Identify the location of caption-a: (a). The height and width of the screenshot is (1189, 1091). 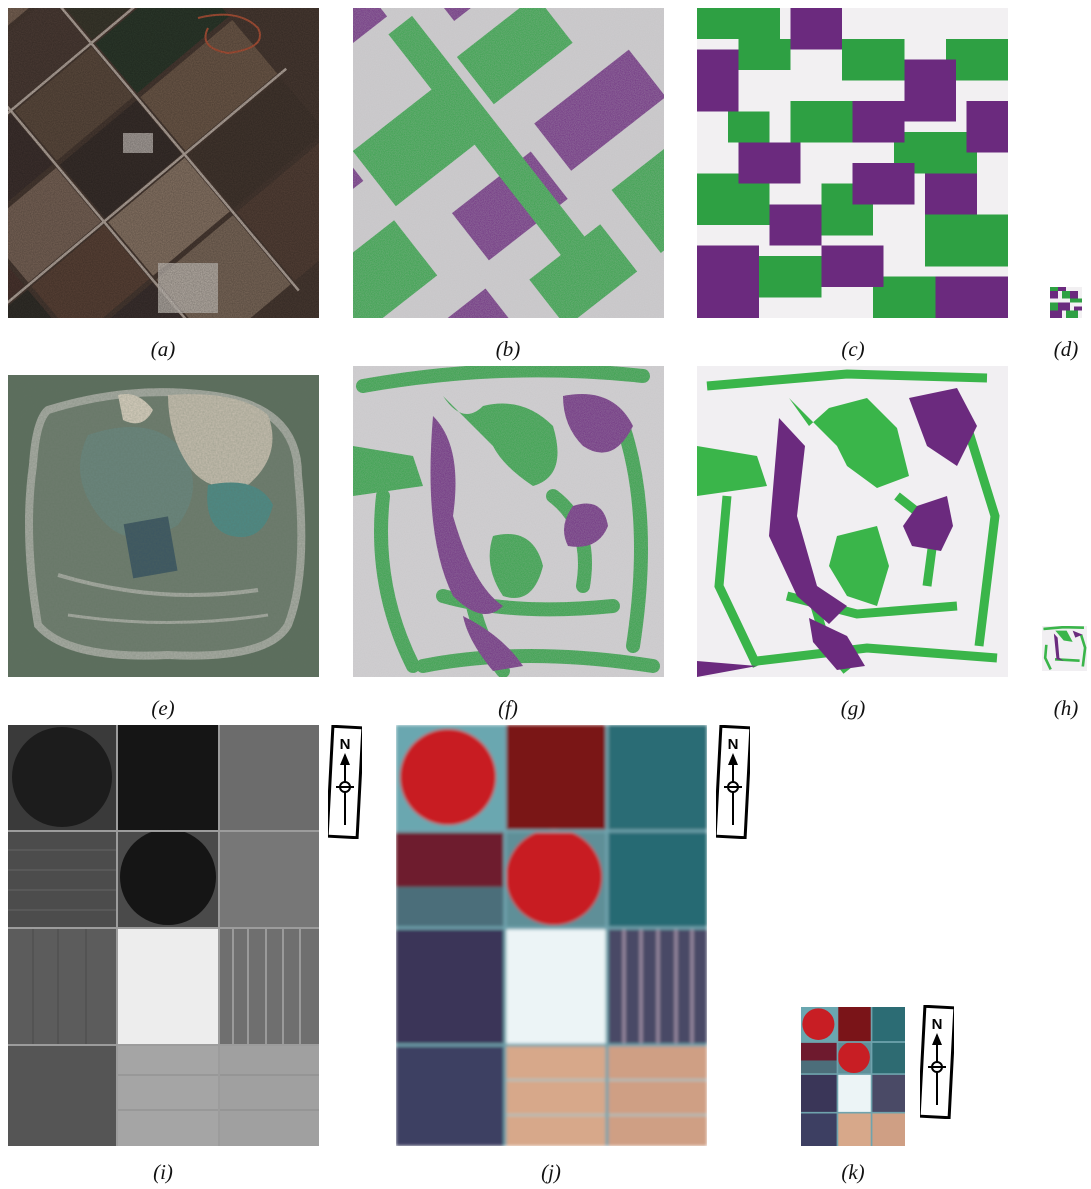
(163, 349).